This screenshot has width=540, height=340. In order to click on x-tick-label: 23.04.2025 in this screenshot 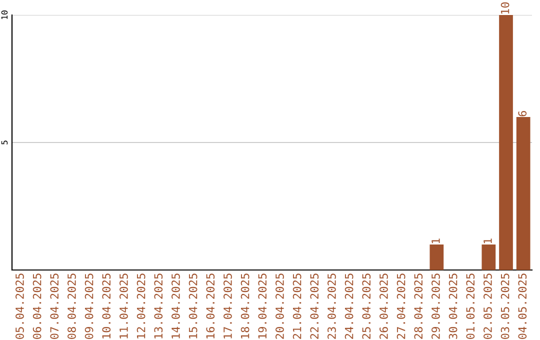, I will do `click(332, 306)`.